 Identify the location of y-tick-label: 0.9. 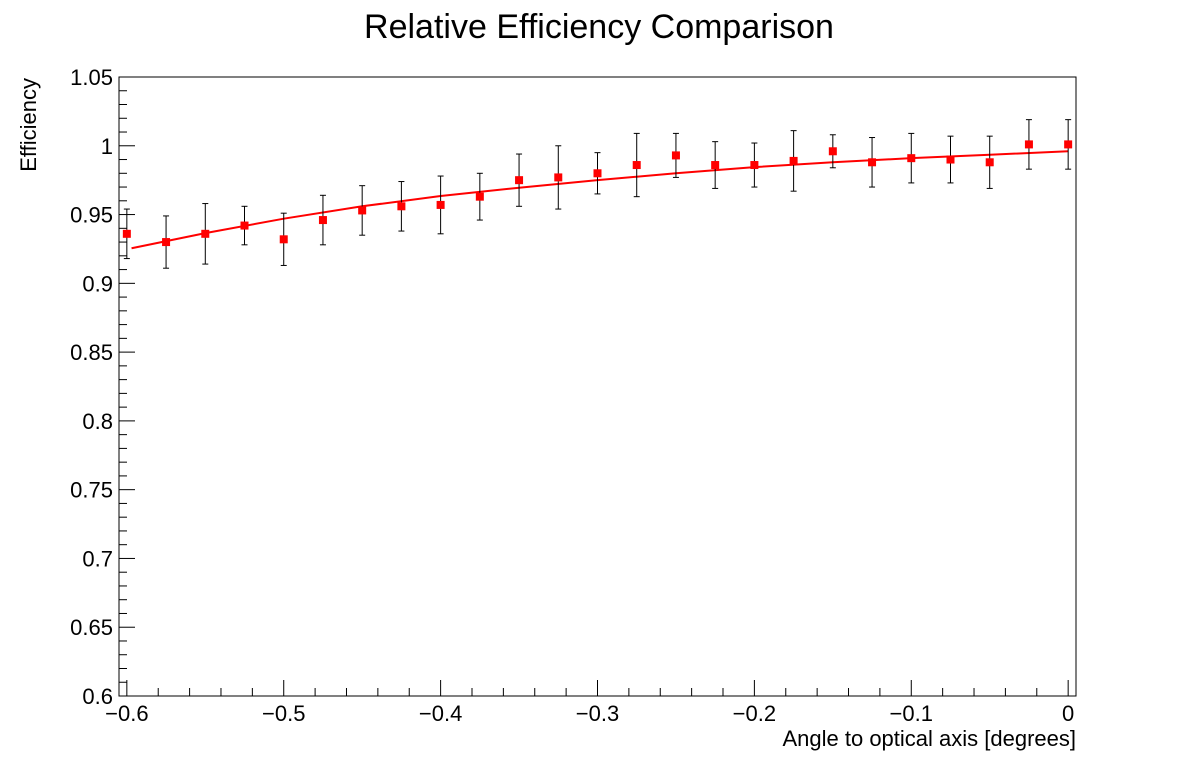
(97, 283).